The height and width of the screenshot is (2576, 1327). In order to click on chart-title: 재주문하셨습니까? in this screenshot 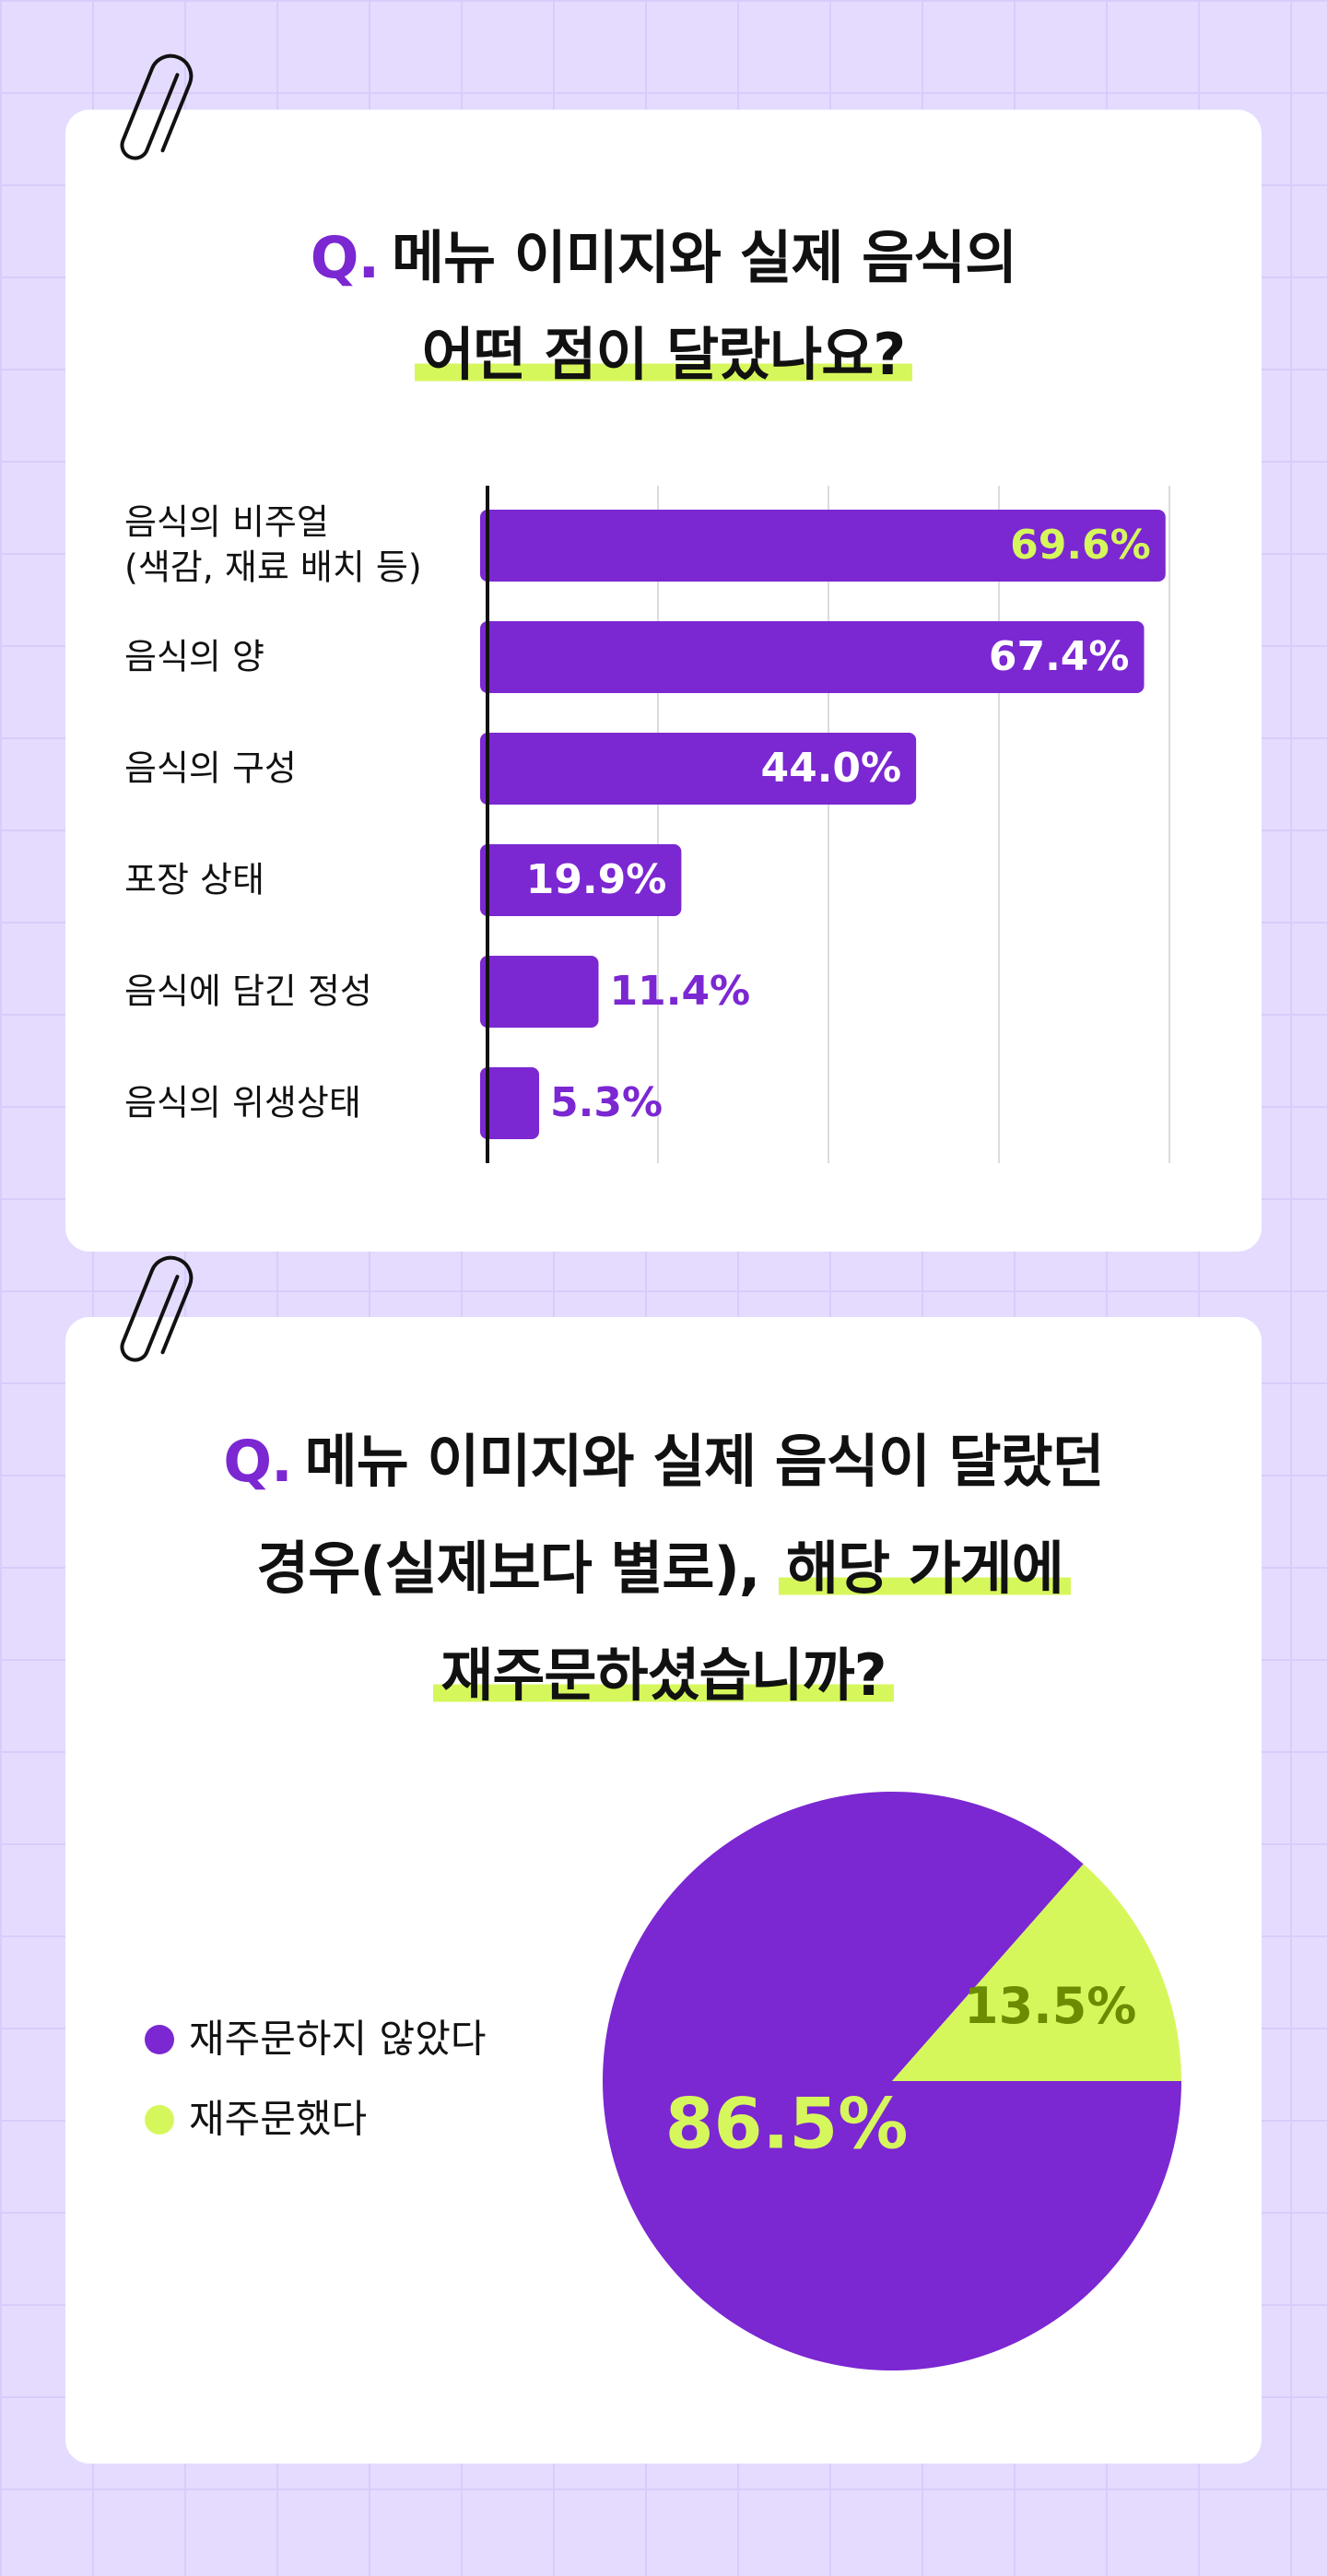, I will do `click(663, 1675)`.